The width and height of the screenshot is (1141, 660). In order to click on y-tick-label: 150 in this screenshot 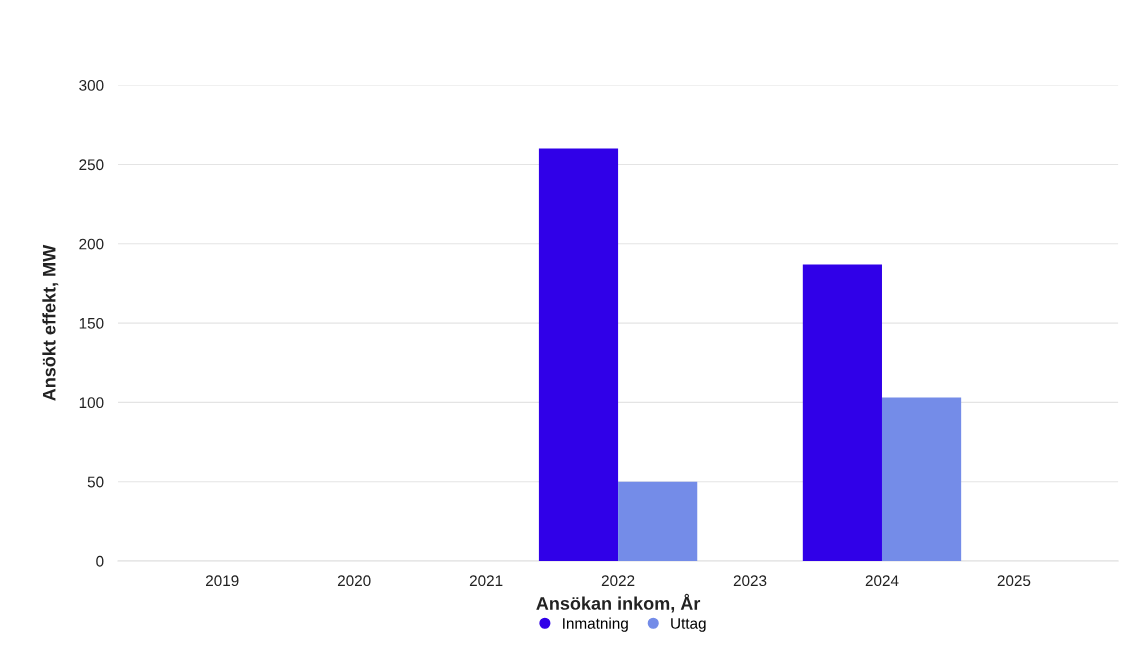, I will do `click(91, 323)`.